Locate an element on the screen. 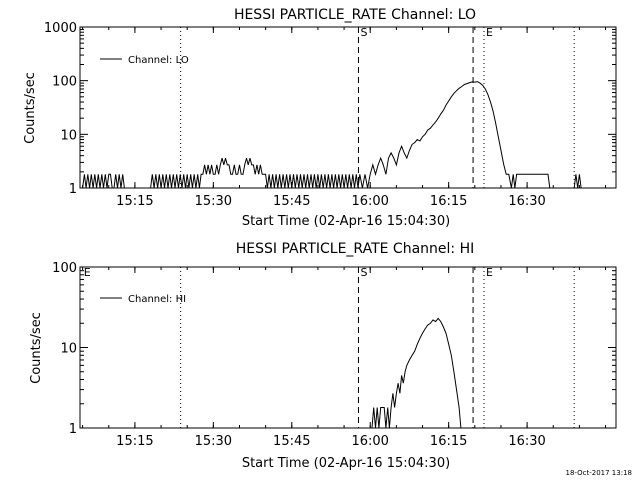 This screenshot has width=640, height=480. panel-lo-y-tick-label: 10 is located at coordinates (68, 135).